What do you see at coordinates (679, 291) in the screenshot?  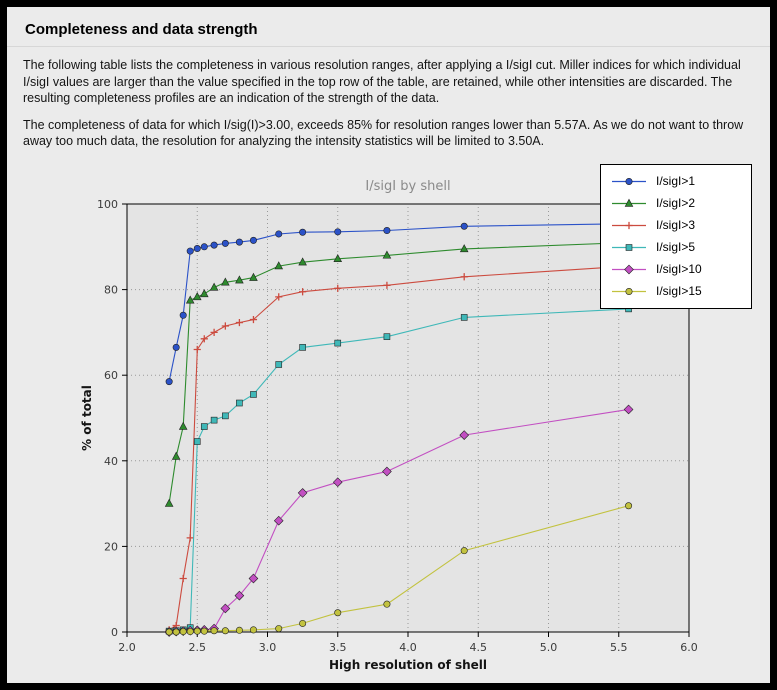 I see `legend-label: I/sigI>15` at bounding box center [679, 291].